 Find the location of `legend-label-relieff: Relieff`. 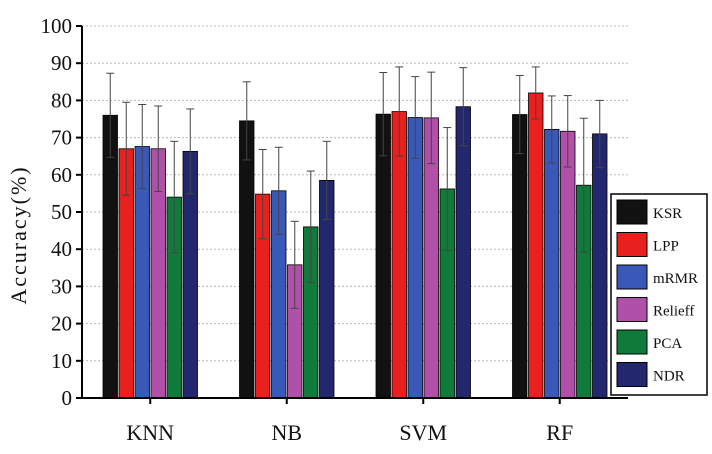

legend-label-relieff: Relieff is located at coordinates (673, 312).